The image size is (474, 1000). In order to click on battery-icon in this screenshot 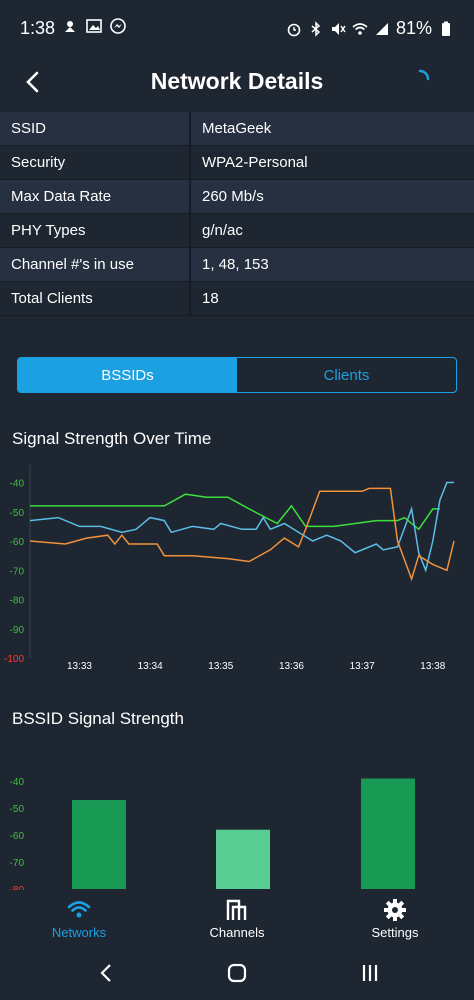, I will do `click(446, 28)`.